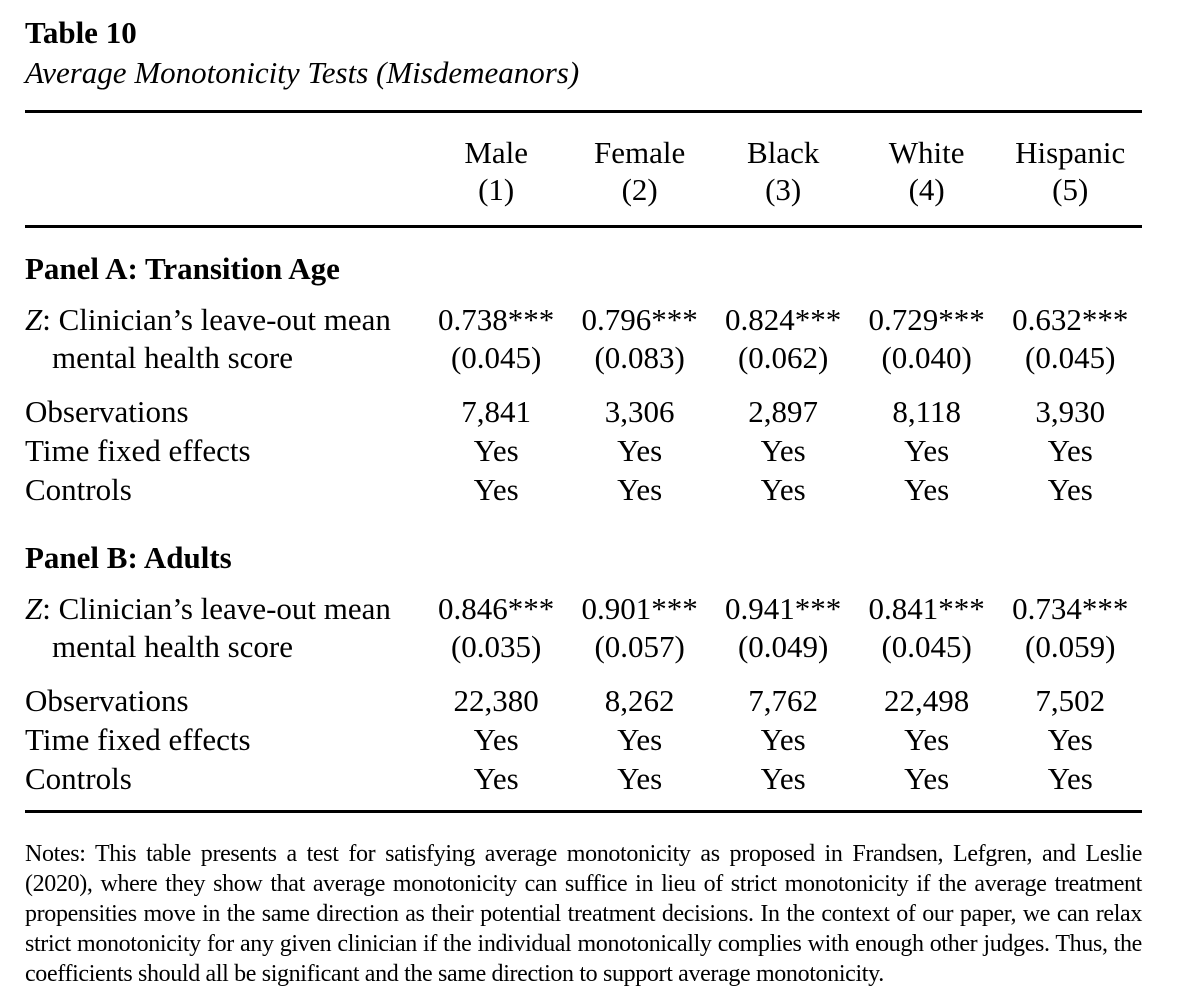 This screenshot has width=1192, height=1004. What do you see at coordinates (639, 700) in the screenshot?
I see `observations-cell: 8,262` at bounding box center [639, 700].